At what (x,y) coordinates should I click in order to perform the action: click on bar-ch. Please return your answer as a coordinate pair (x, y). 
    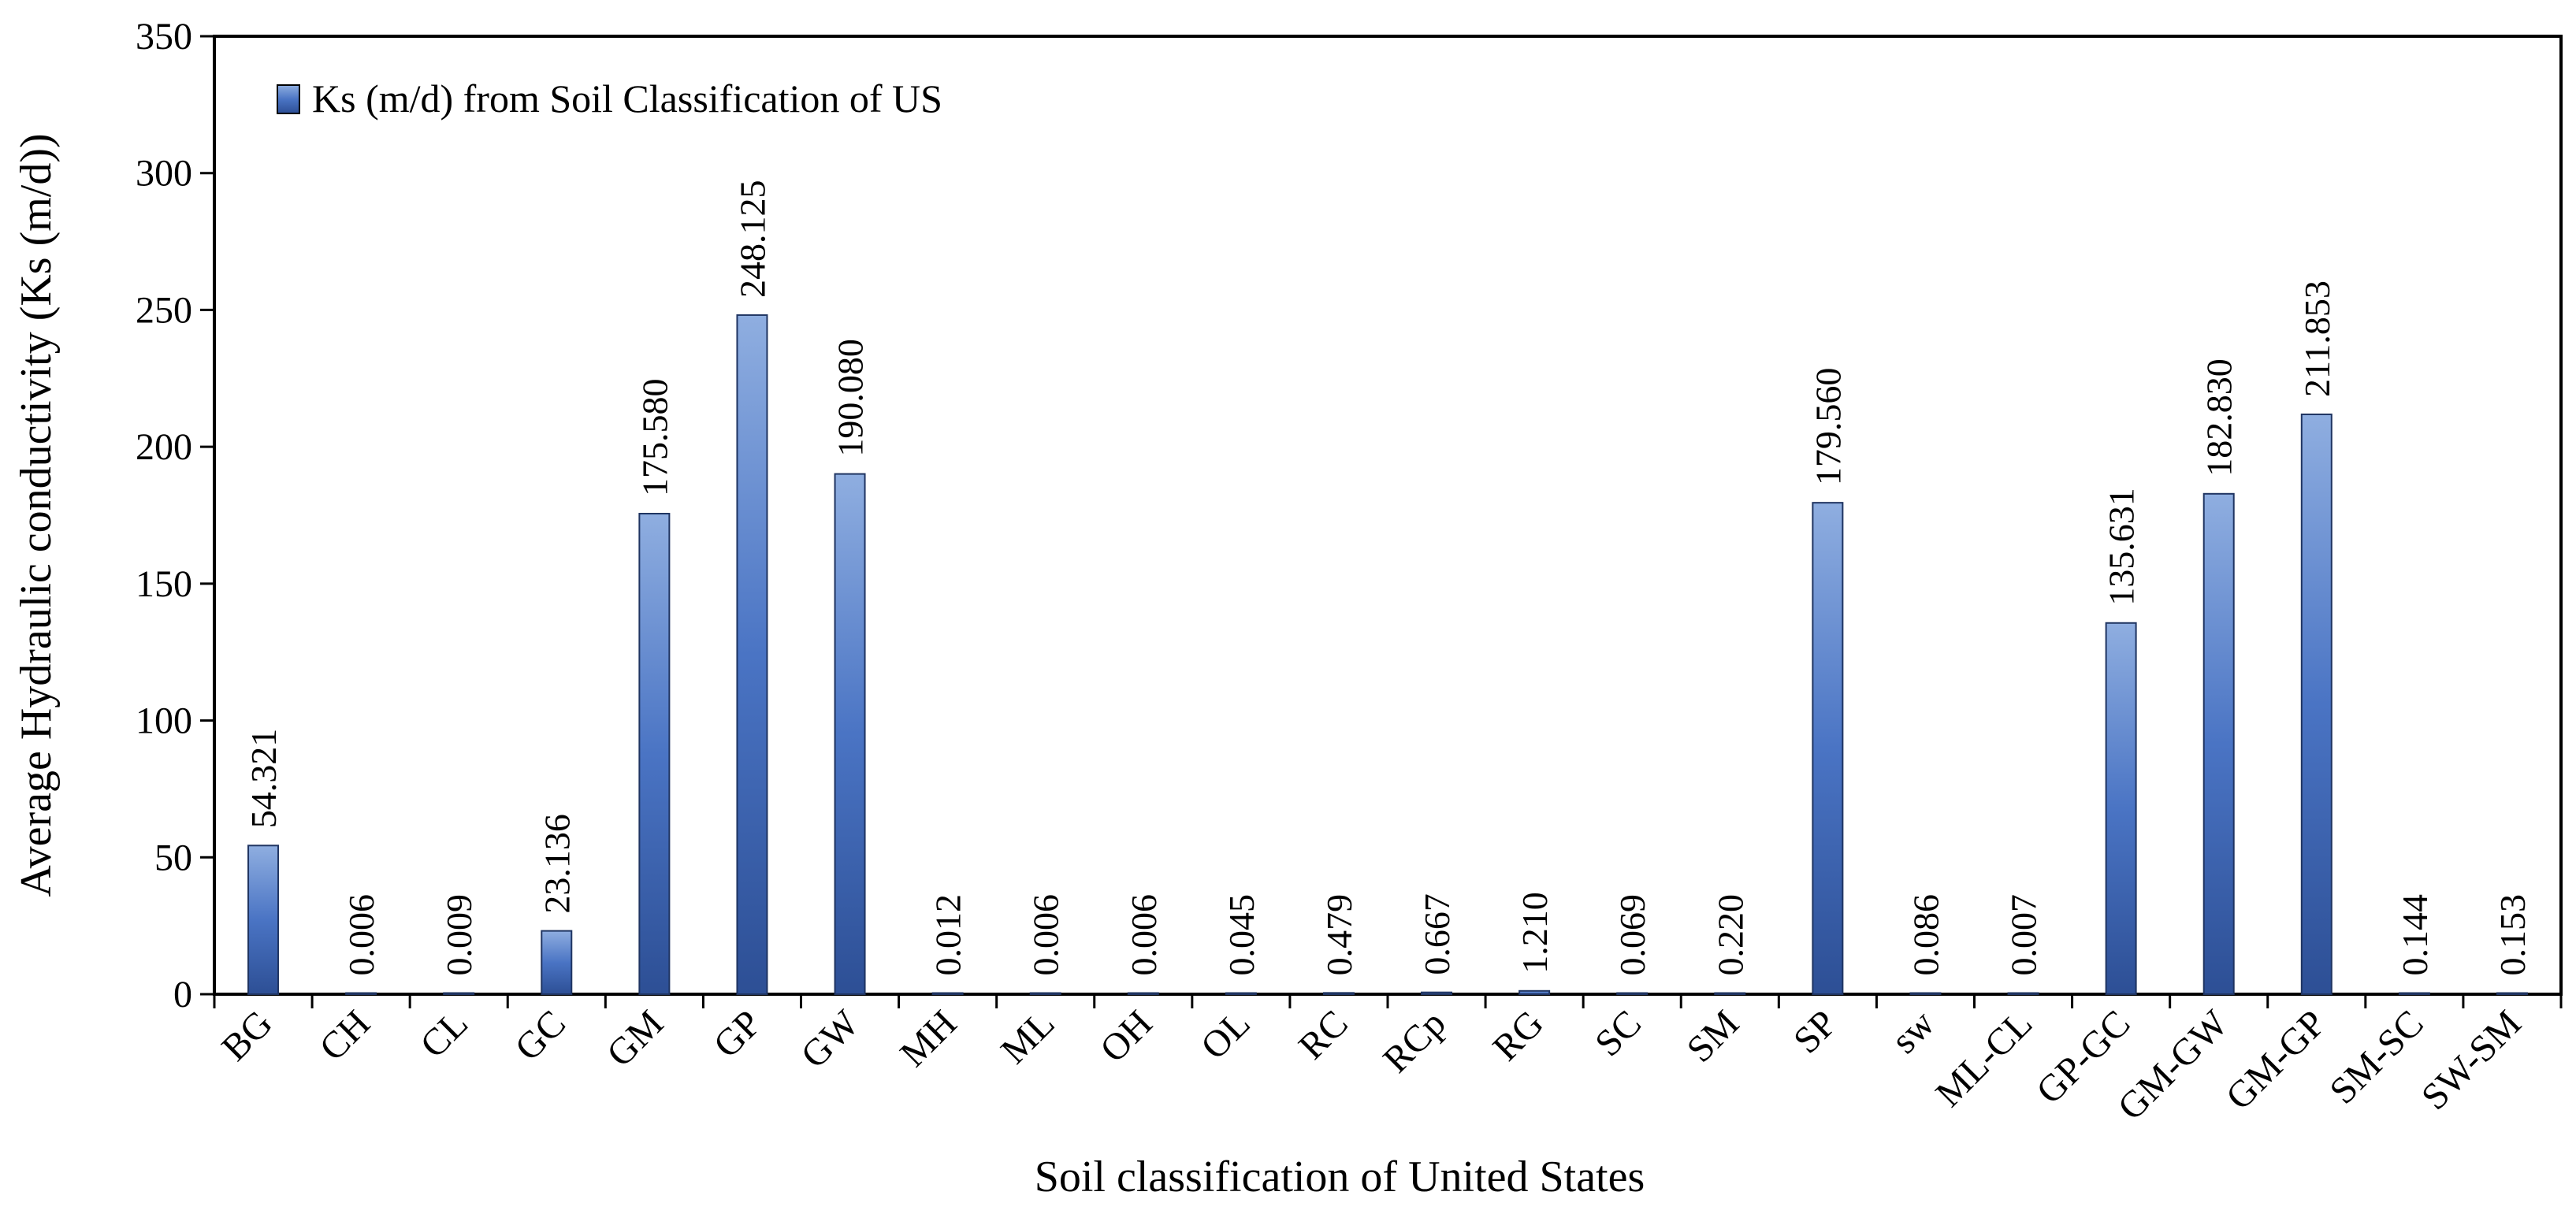
    Looking at the image, I should click on (361, 993).